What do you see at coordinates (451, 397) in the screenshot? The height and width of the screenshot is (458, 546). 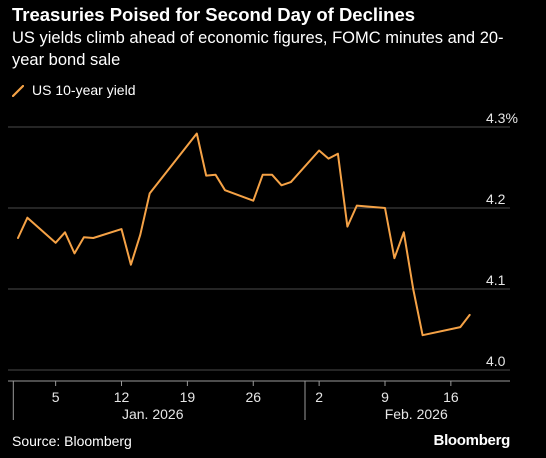 I see `x-tick-label: 16` at bounding box center [451, 397].